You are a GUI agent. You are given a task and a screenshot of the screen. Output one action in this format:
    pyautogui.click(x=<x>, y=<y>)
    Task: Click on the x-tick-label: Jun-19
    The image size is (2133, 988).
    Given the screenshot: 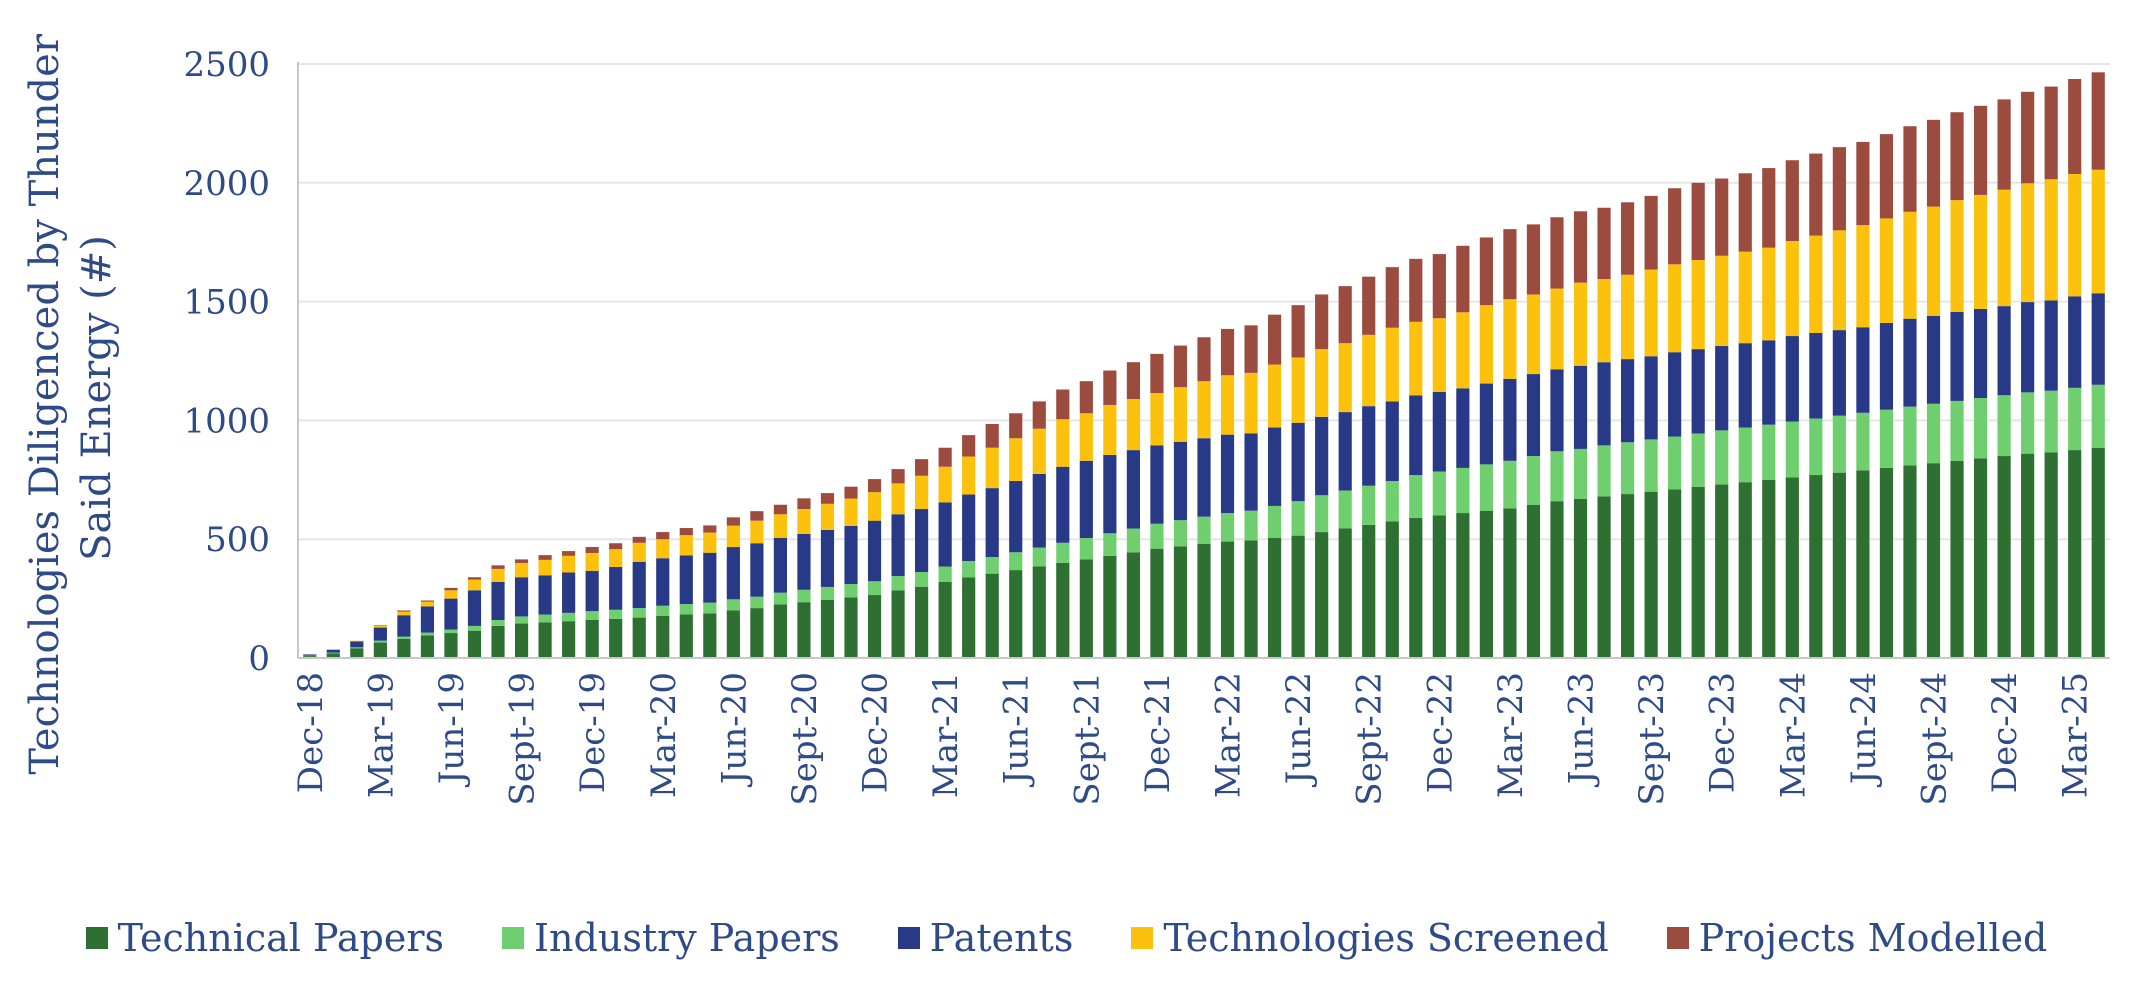 What is the action you would take?
    pyautogui.click(x=452, y=729)
    